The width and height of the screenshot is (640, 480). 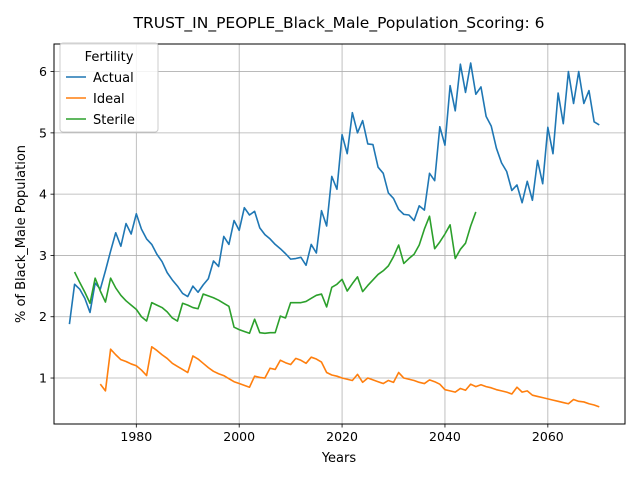 What do you see at coordinates (113, 78) in the screenshot?
I see `legend-label-actual: Actual` at bounding box center [113, 78].